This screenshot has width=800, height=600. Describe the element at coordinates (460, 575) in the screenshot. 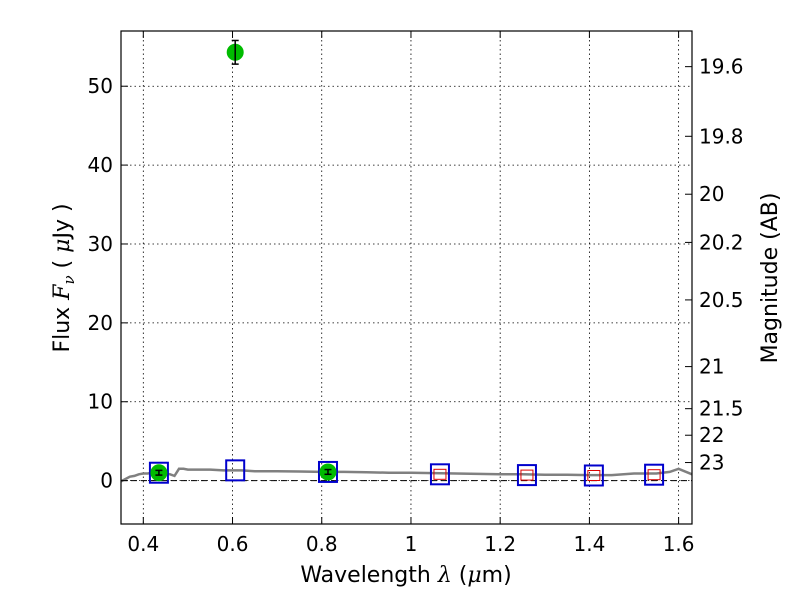

I see `x-label-open: (` at that location.